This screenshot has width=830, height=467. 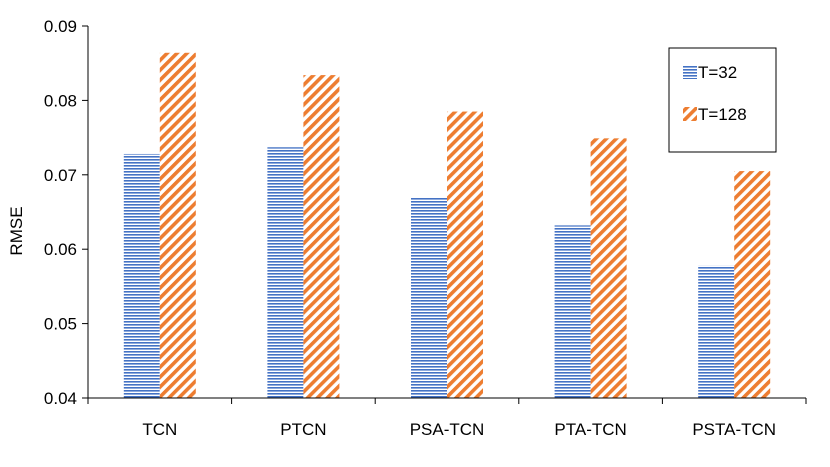 I want to click on bar-t-32-ptcn, so click(x=285, y=272).